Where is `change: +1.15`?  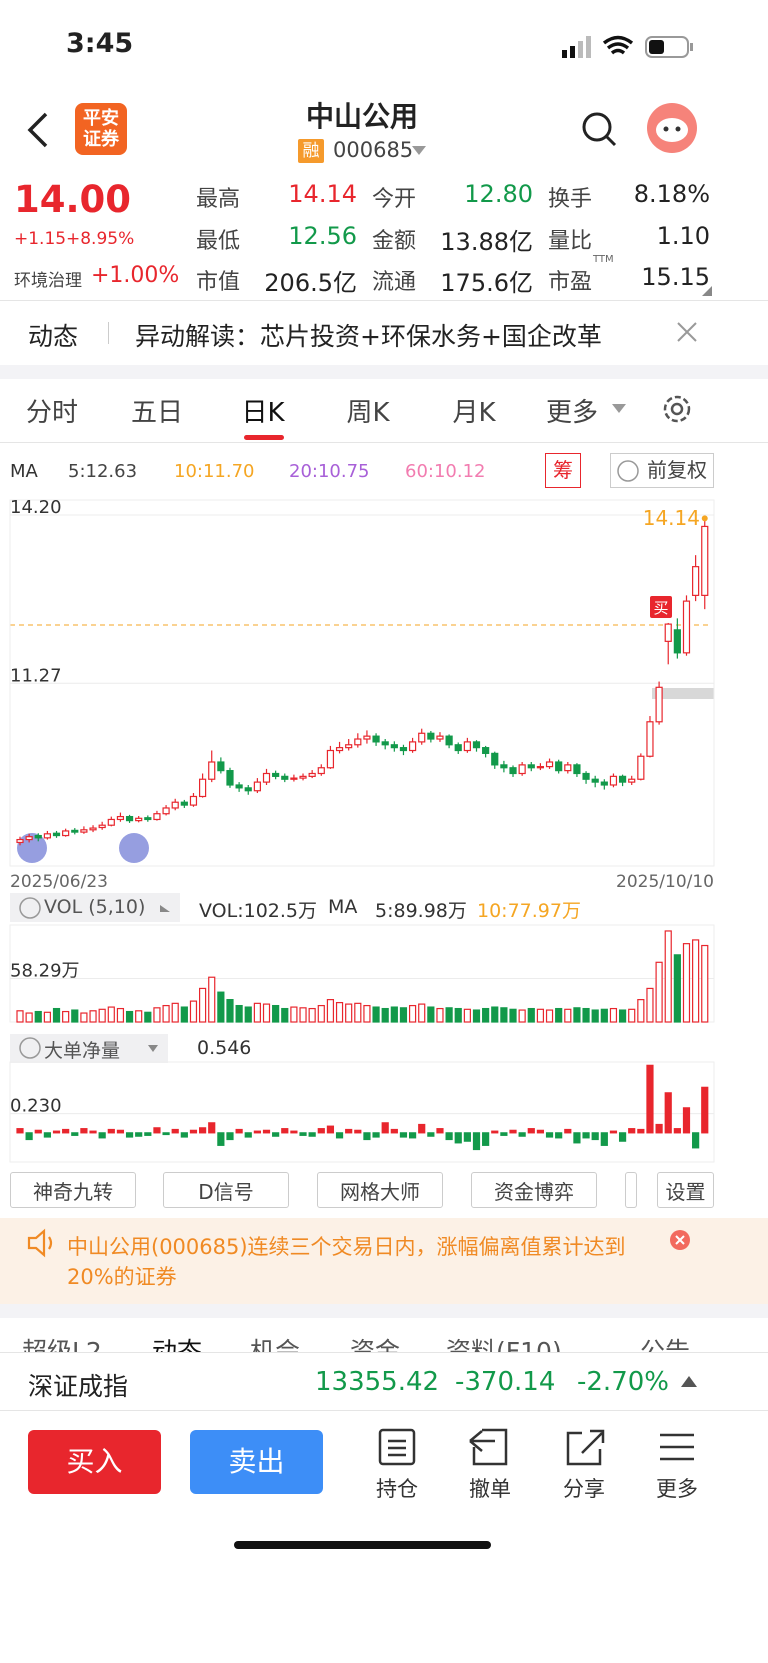
change: +1.15 is located at coordinates (40, 239).